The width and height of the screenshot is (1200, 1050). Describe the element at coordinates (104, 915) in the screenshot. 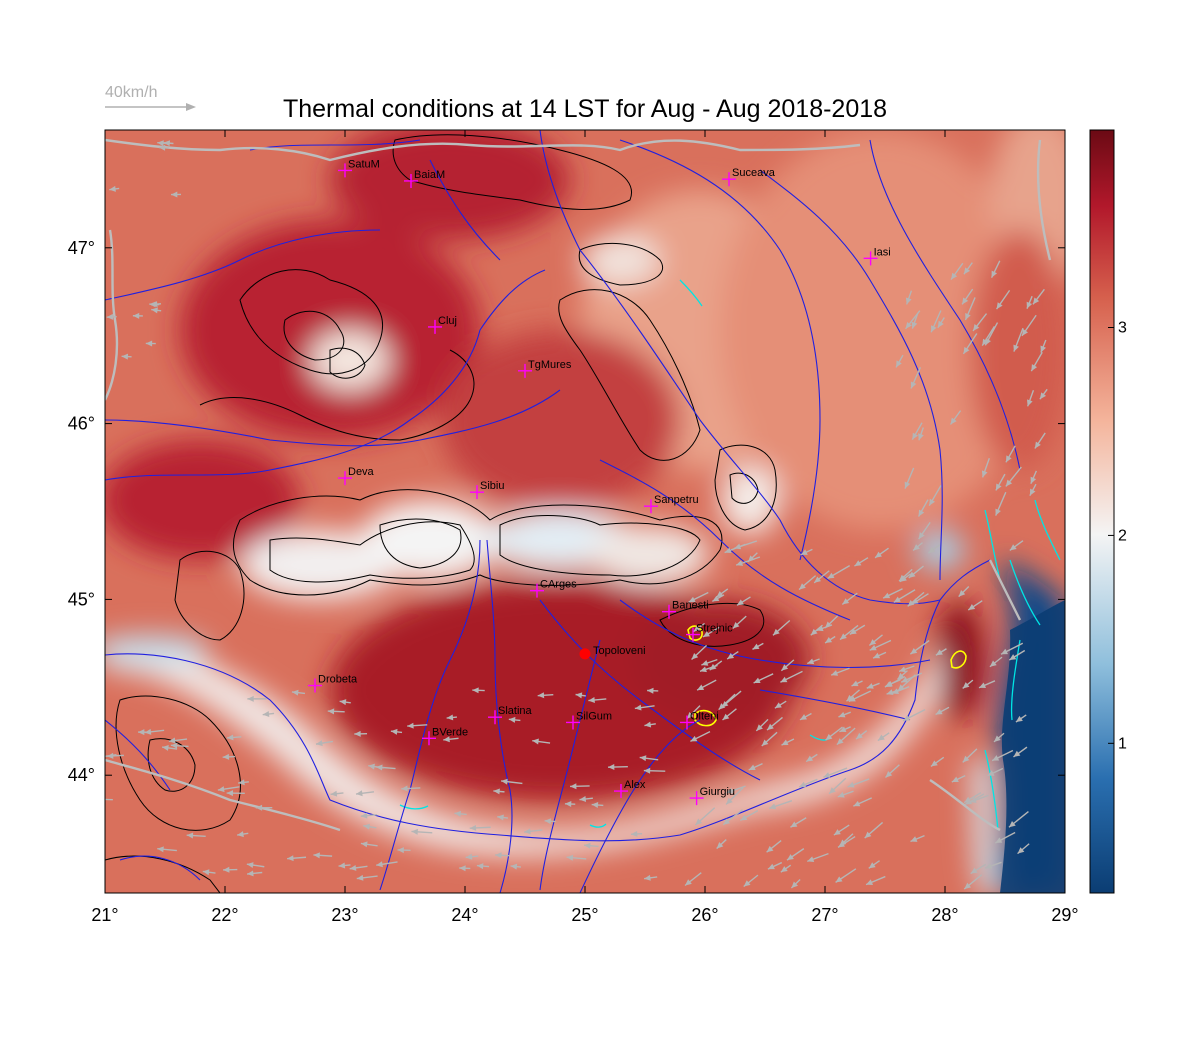

I see `lon-tick-label: 21°` at that location.